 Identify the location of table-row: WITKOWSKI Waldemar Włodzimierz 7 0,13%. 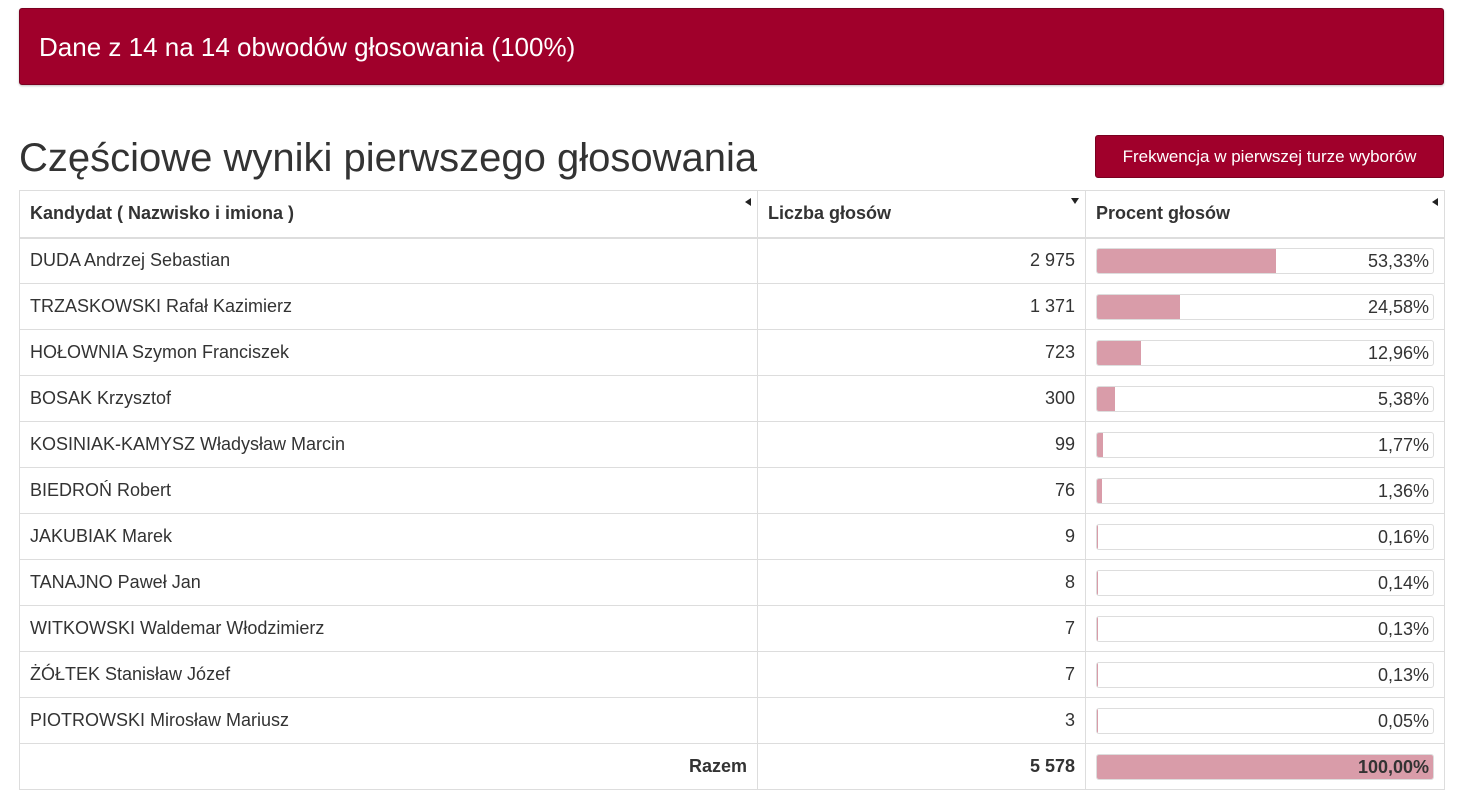
(732, 628).